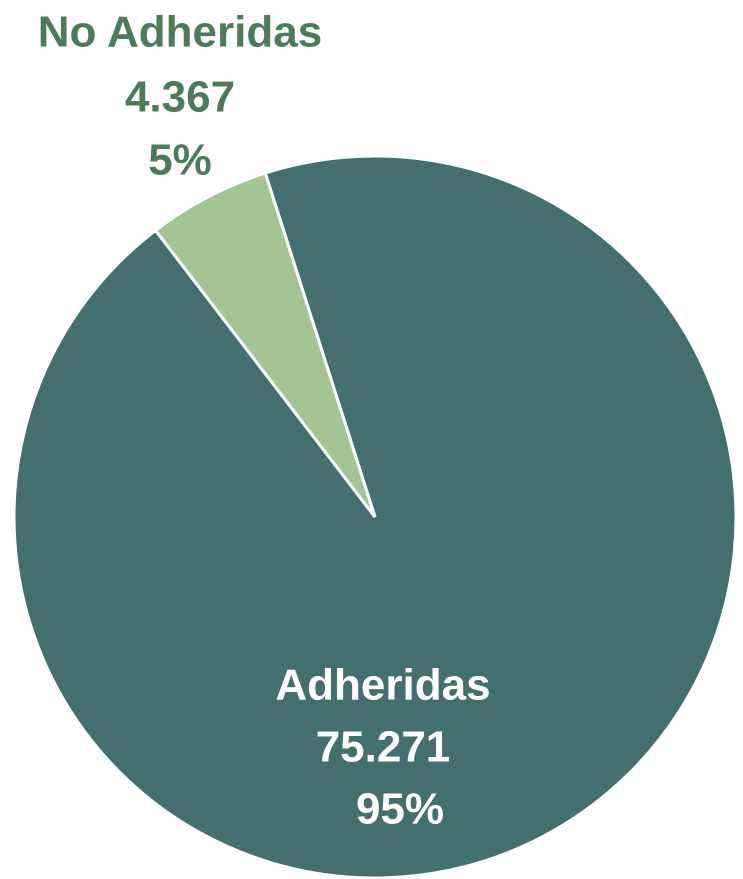 The height and width of the screenshot is (879, 743). I want to click on percent-label: 95%, so click(400, 809).